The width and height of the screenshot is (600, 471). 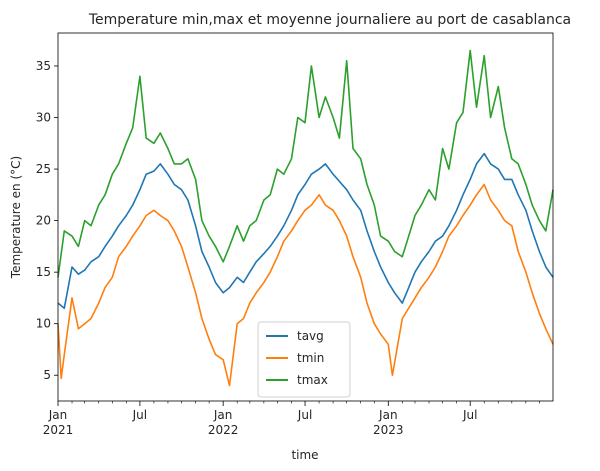 I want to click on y-tick-label: 30, so click(x=43, y=118).